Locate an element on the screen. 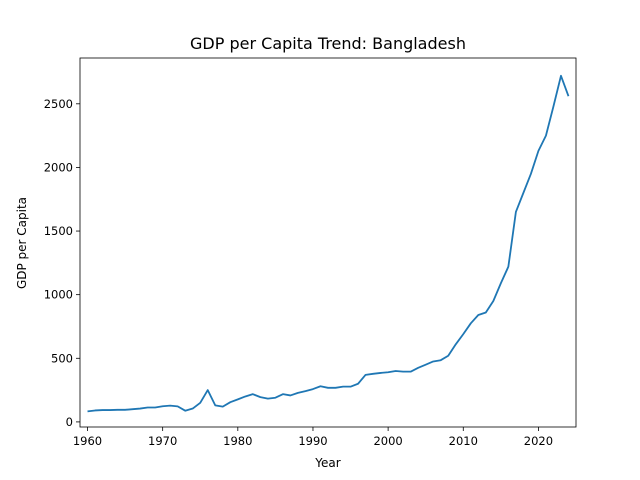 This screenshot has width=640, height=480. y-tick-label: 1000 is located at coordinates (58, 295).